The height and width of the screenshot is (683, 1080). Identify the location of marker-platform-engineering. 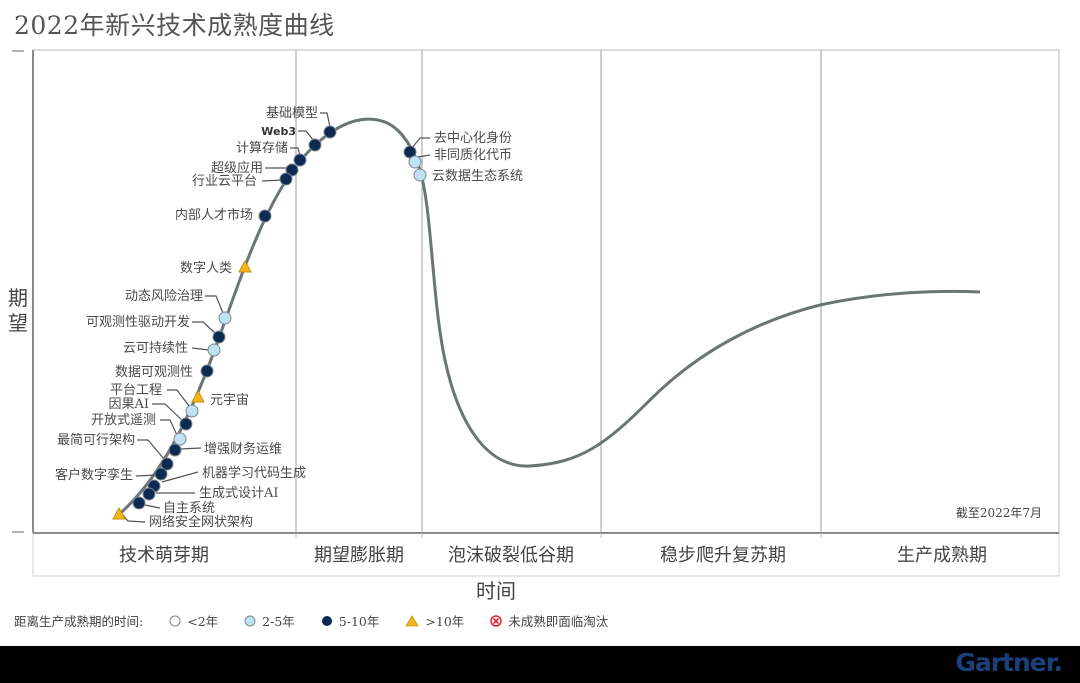
(192, 411).